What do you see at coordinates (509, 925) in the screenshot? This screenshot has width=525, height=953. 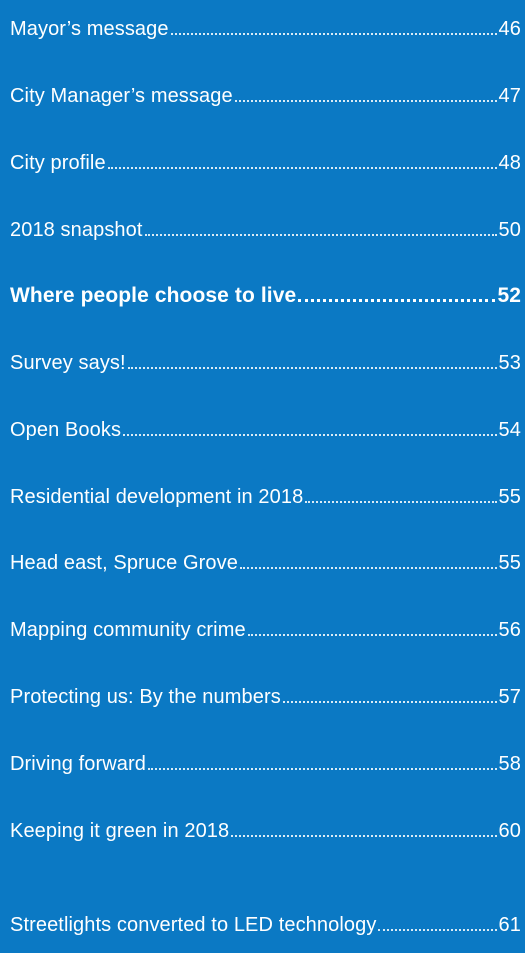 I see `toc-entry-page: 61` at bounding box center [509, 925].